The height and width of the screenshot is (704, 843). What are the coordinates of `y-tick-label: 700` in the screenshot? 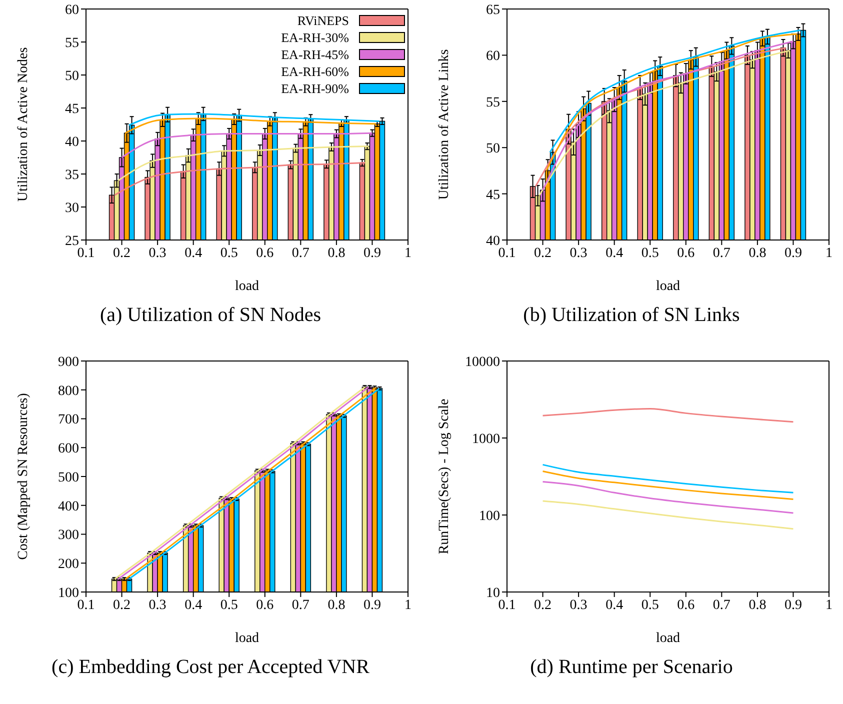 It's located at (68, 420).